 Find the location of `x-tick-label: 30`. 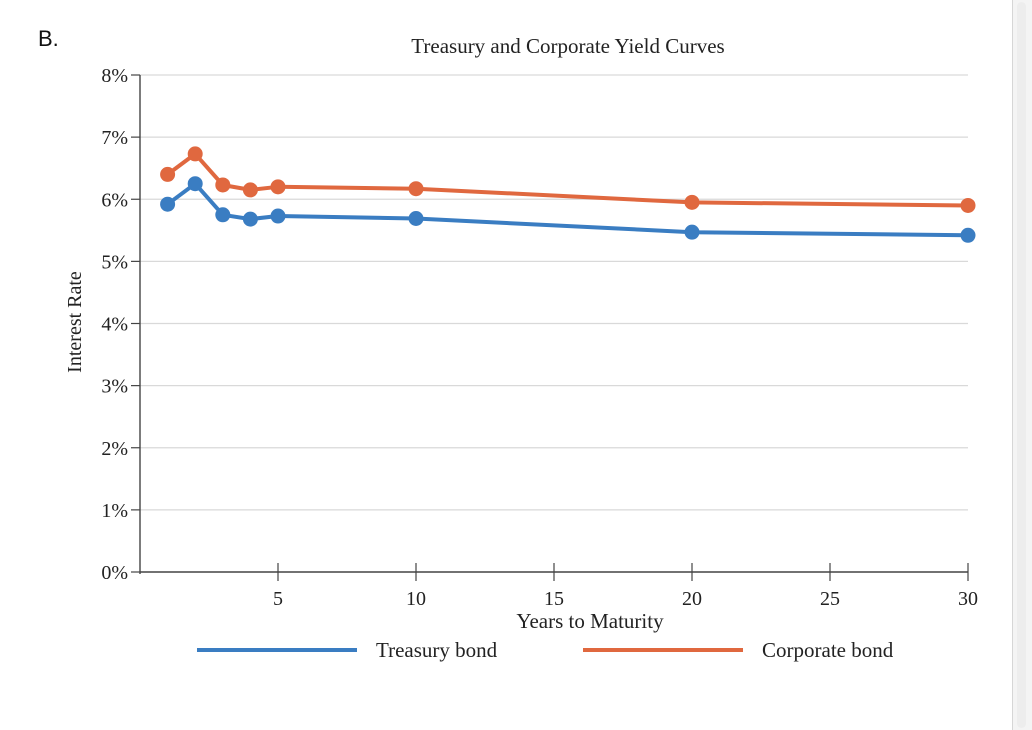

x-tick-label: 30 is located at coordinates (968, 599).